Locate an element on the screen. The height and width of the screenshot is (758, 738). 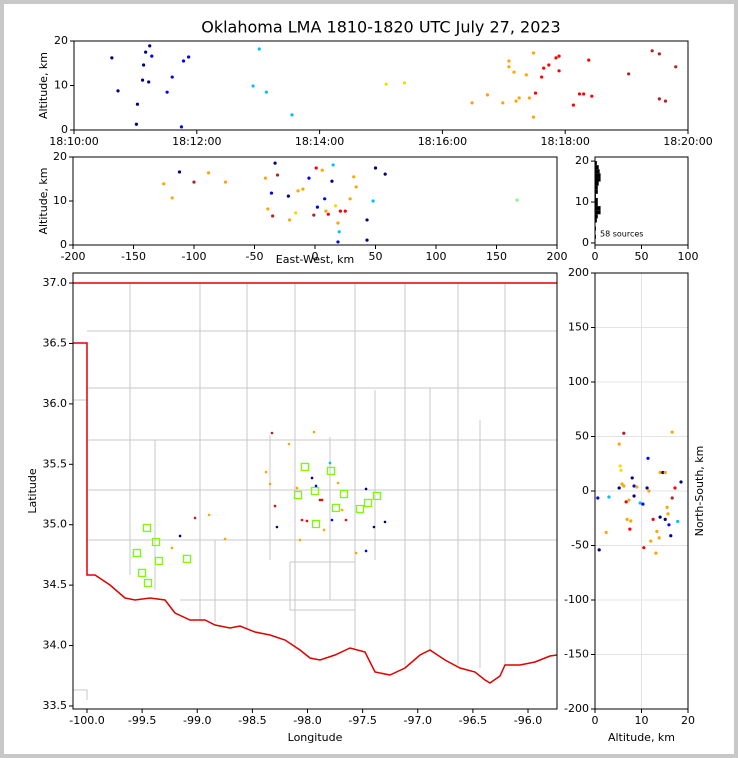
x-tick-label: 18:20:00 is located at coordinates (687, 141).